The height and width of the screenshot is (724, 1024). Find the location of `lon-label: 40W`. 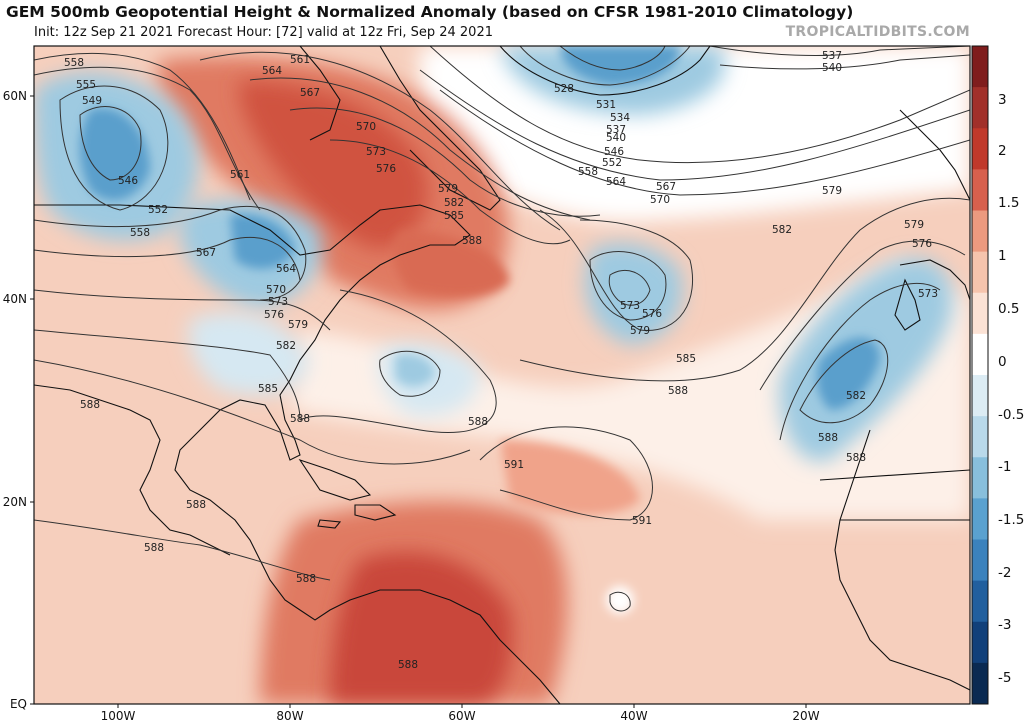

lon-label: 40W is located at coordinates (633, 716).